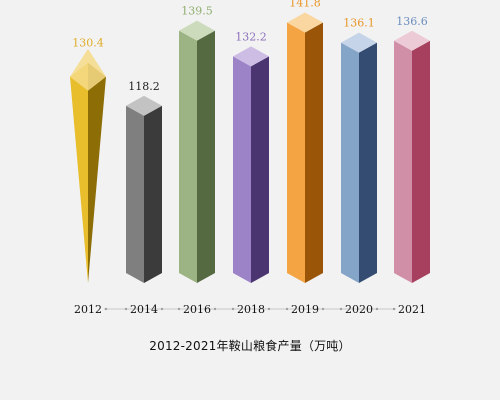 The height and width of the screenshot is (400, 500). I want to click on bar-front-2019, so click(296, 153).